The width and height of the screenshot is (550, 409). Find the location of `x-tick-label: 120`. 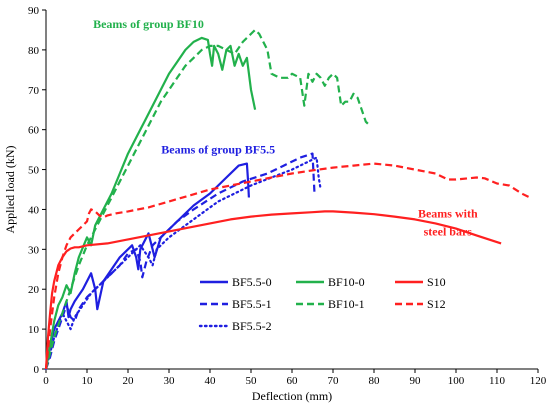

x-tick-label: 120 is located at coordinates (538, 381).